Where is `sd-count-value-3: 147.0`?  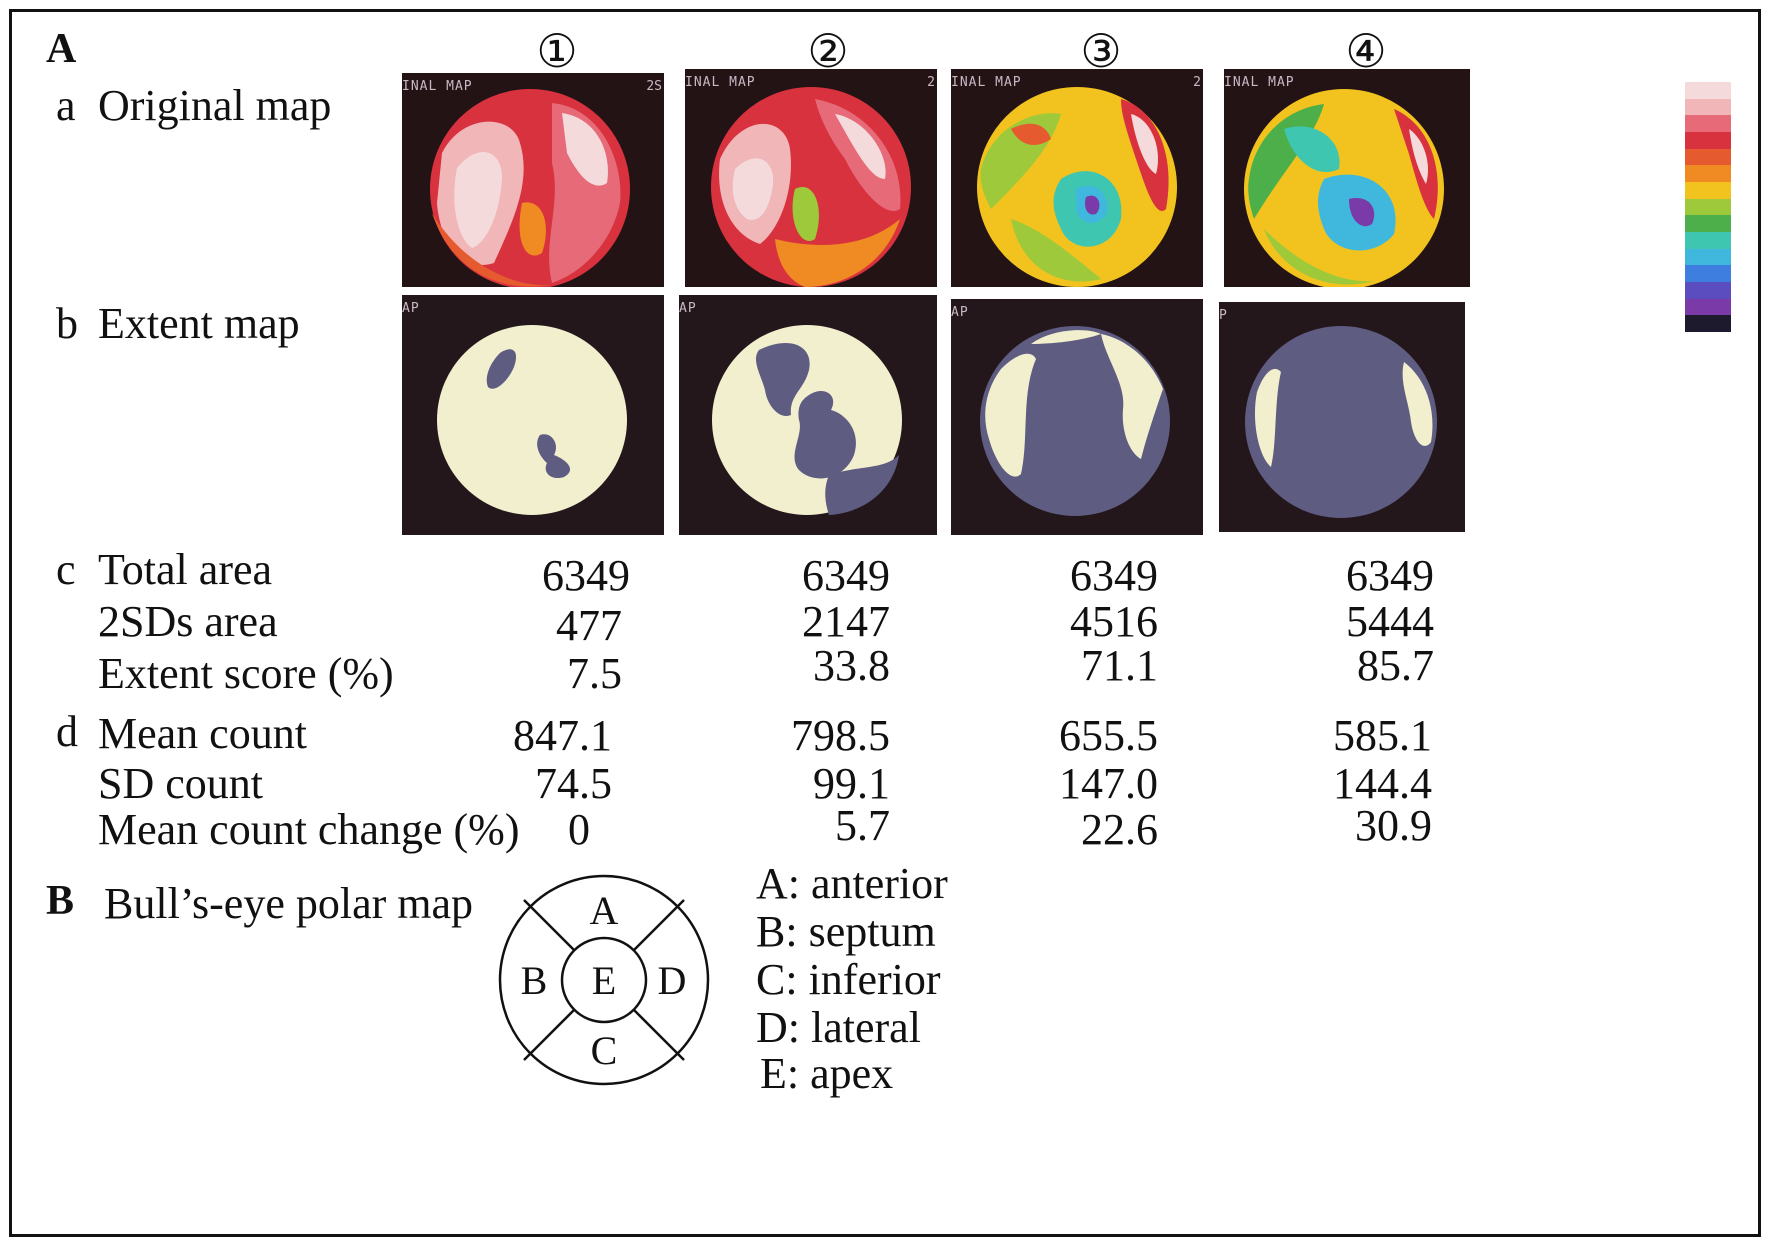
sd-count-value-3: 147.0 is located at coordinates (1108, 783).